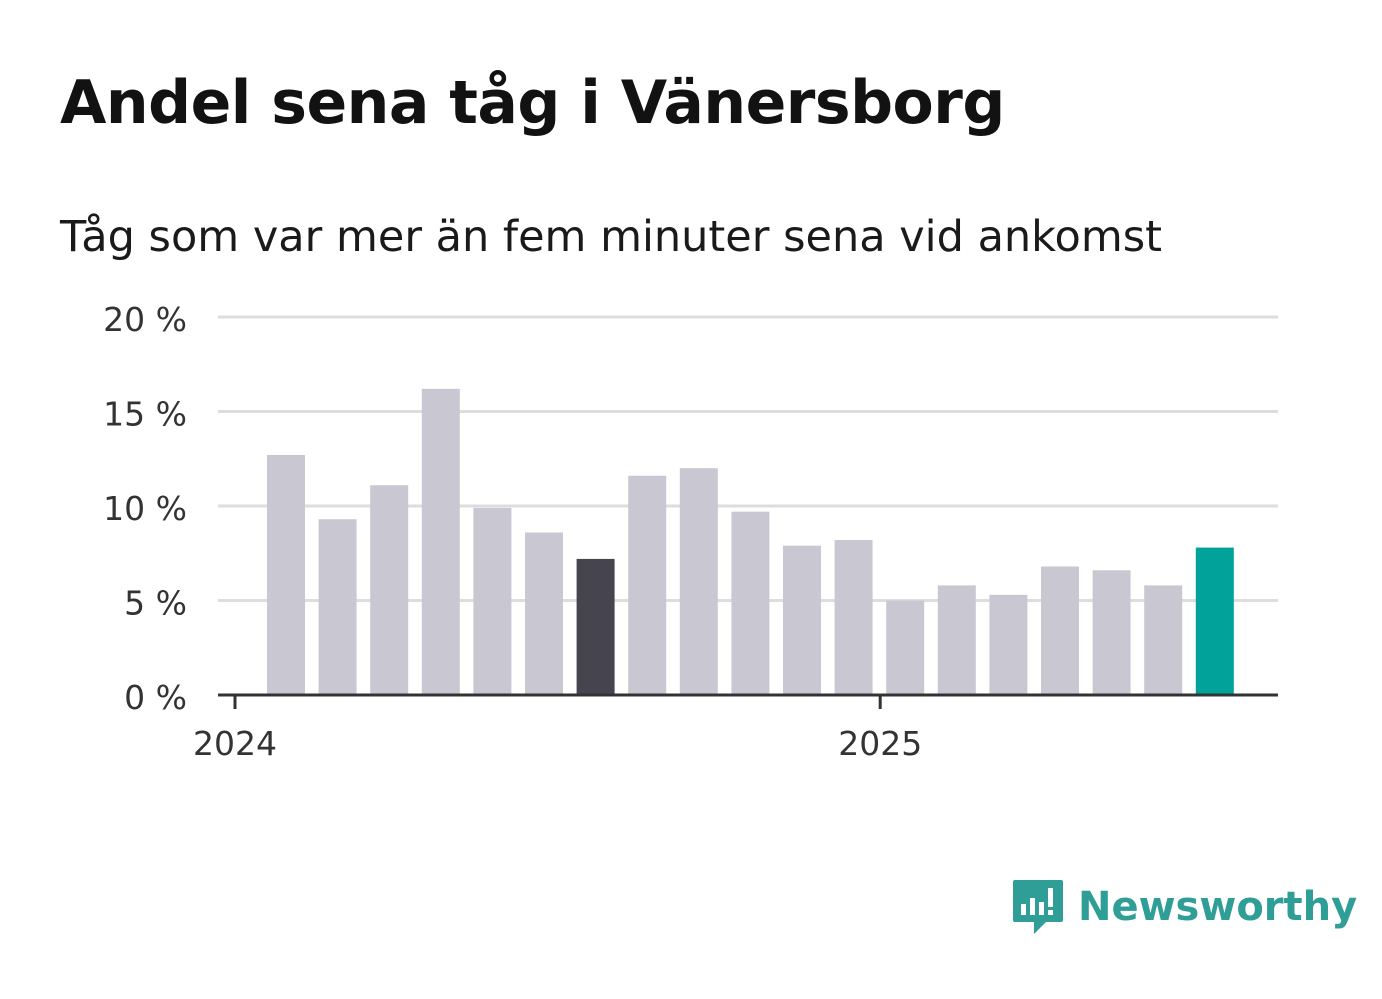 The width and height of the screenshot is (1382, 999). What do you see at coordinates (145, 508) in the screenshot?
I see `y-tick-label: 10 %` at bounding box center [145, 508].